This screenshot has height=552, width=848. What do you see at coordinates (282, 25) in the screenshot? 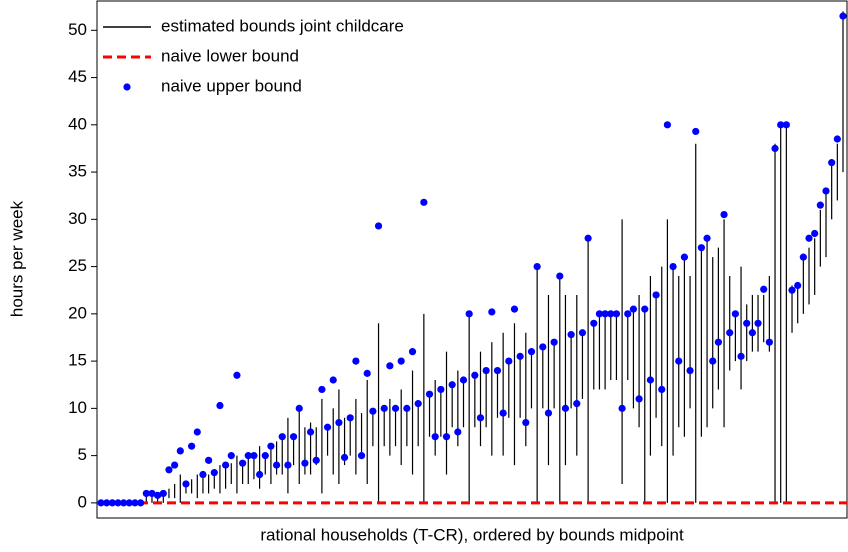
I see `legend-label: estimated bounds joint childcare` at bounding box center [282, 25].